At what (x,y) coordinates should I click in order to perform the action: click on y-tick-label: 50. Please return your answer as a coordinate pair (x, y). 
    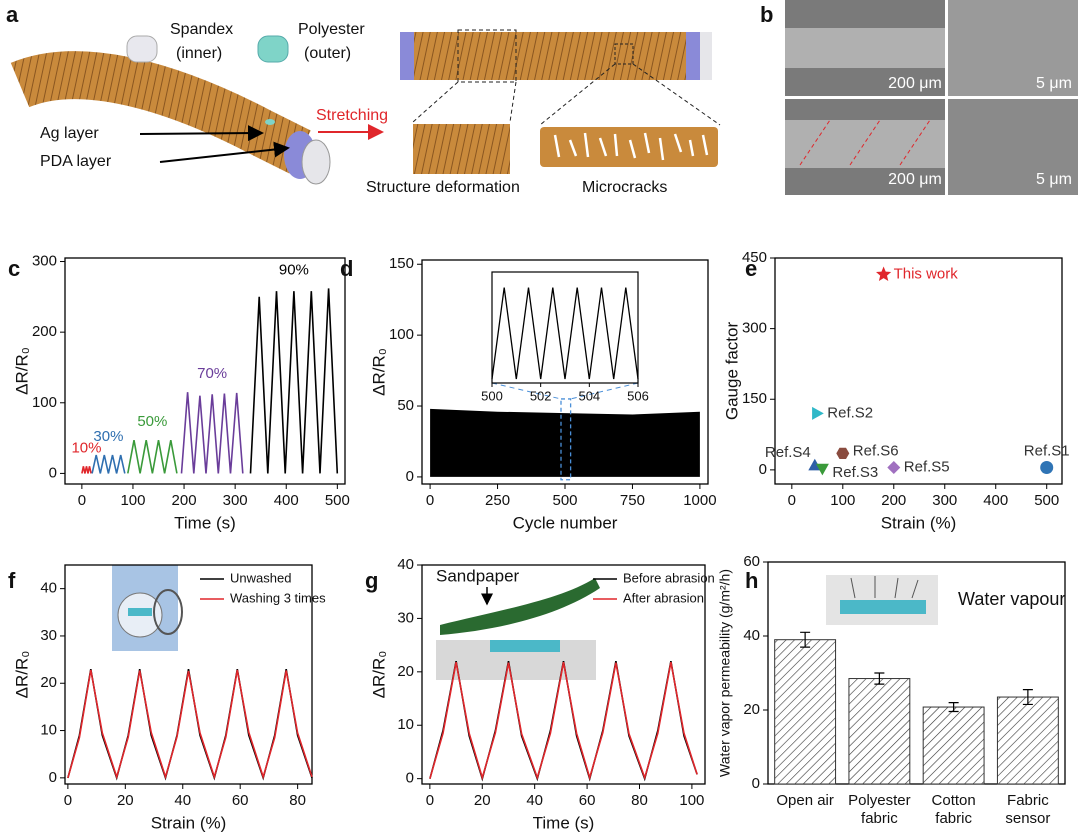
    Looking at the image, I should click on (405, 405).